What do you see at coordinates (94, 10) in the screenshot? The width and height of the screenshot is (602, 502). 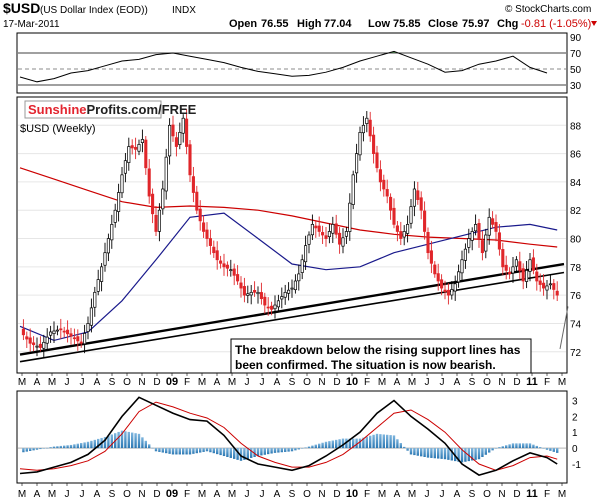 I see `instrument-name: (US Dollar Index (EOD))` at bounding box center [94, 10].